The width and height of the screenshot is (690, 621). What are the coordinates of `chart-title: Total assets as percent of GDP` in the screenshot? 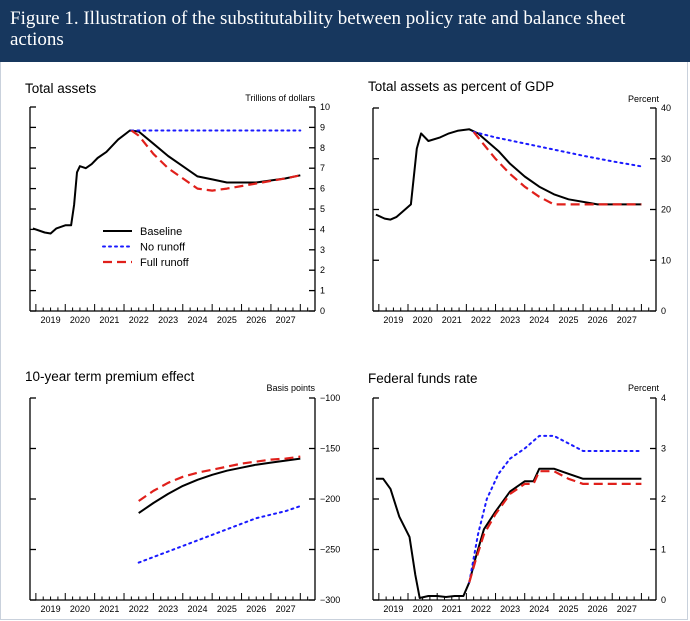 It's located at (461, 86).